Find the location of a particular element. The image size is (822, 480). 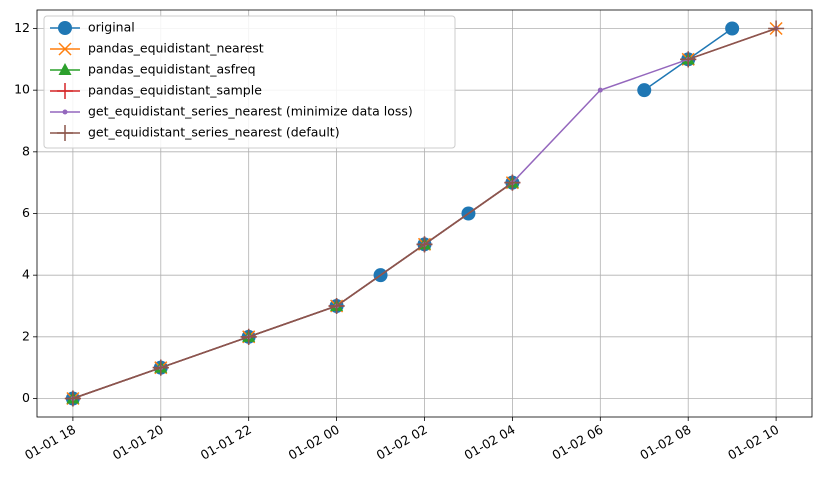

y-tick-label: 6 is located at coordinates (26, 212).